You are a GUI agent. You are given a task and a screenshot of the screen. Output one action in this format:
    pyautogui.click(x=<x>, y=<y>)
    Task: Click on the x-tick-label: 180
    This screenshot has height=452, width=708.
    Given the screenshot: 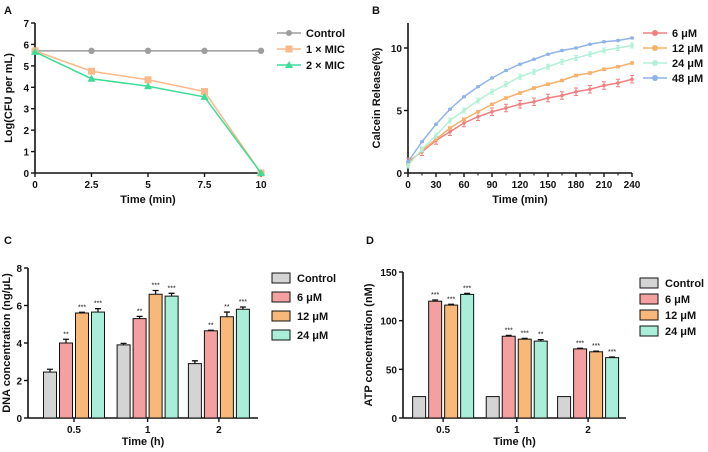 What is the action you would take?
    pyautogui.click(x=576, y=185)
    